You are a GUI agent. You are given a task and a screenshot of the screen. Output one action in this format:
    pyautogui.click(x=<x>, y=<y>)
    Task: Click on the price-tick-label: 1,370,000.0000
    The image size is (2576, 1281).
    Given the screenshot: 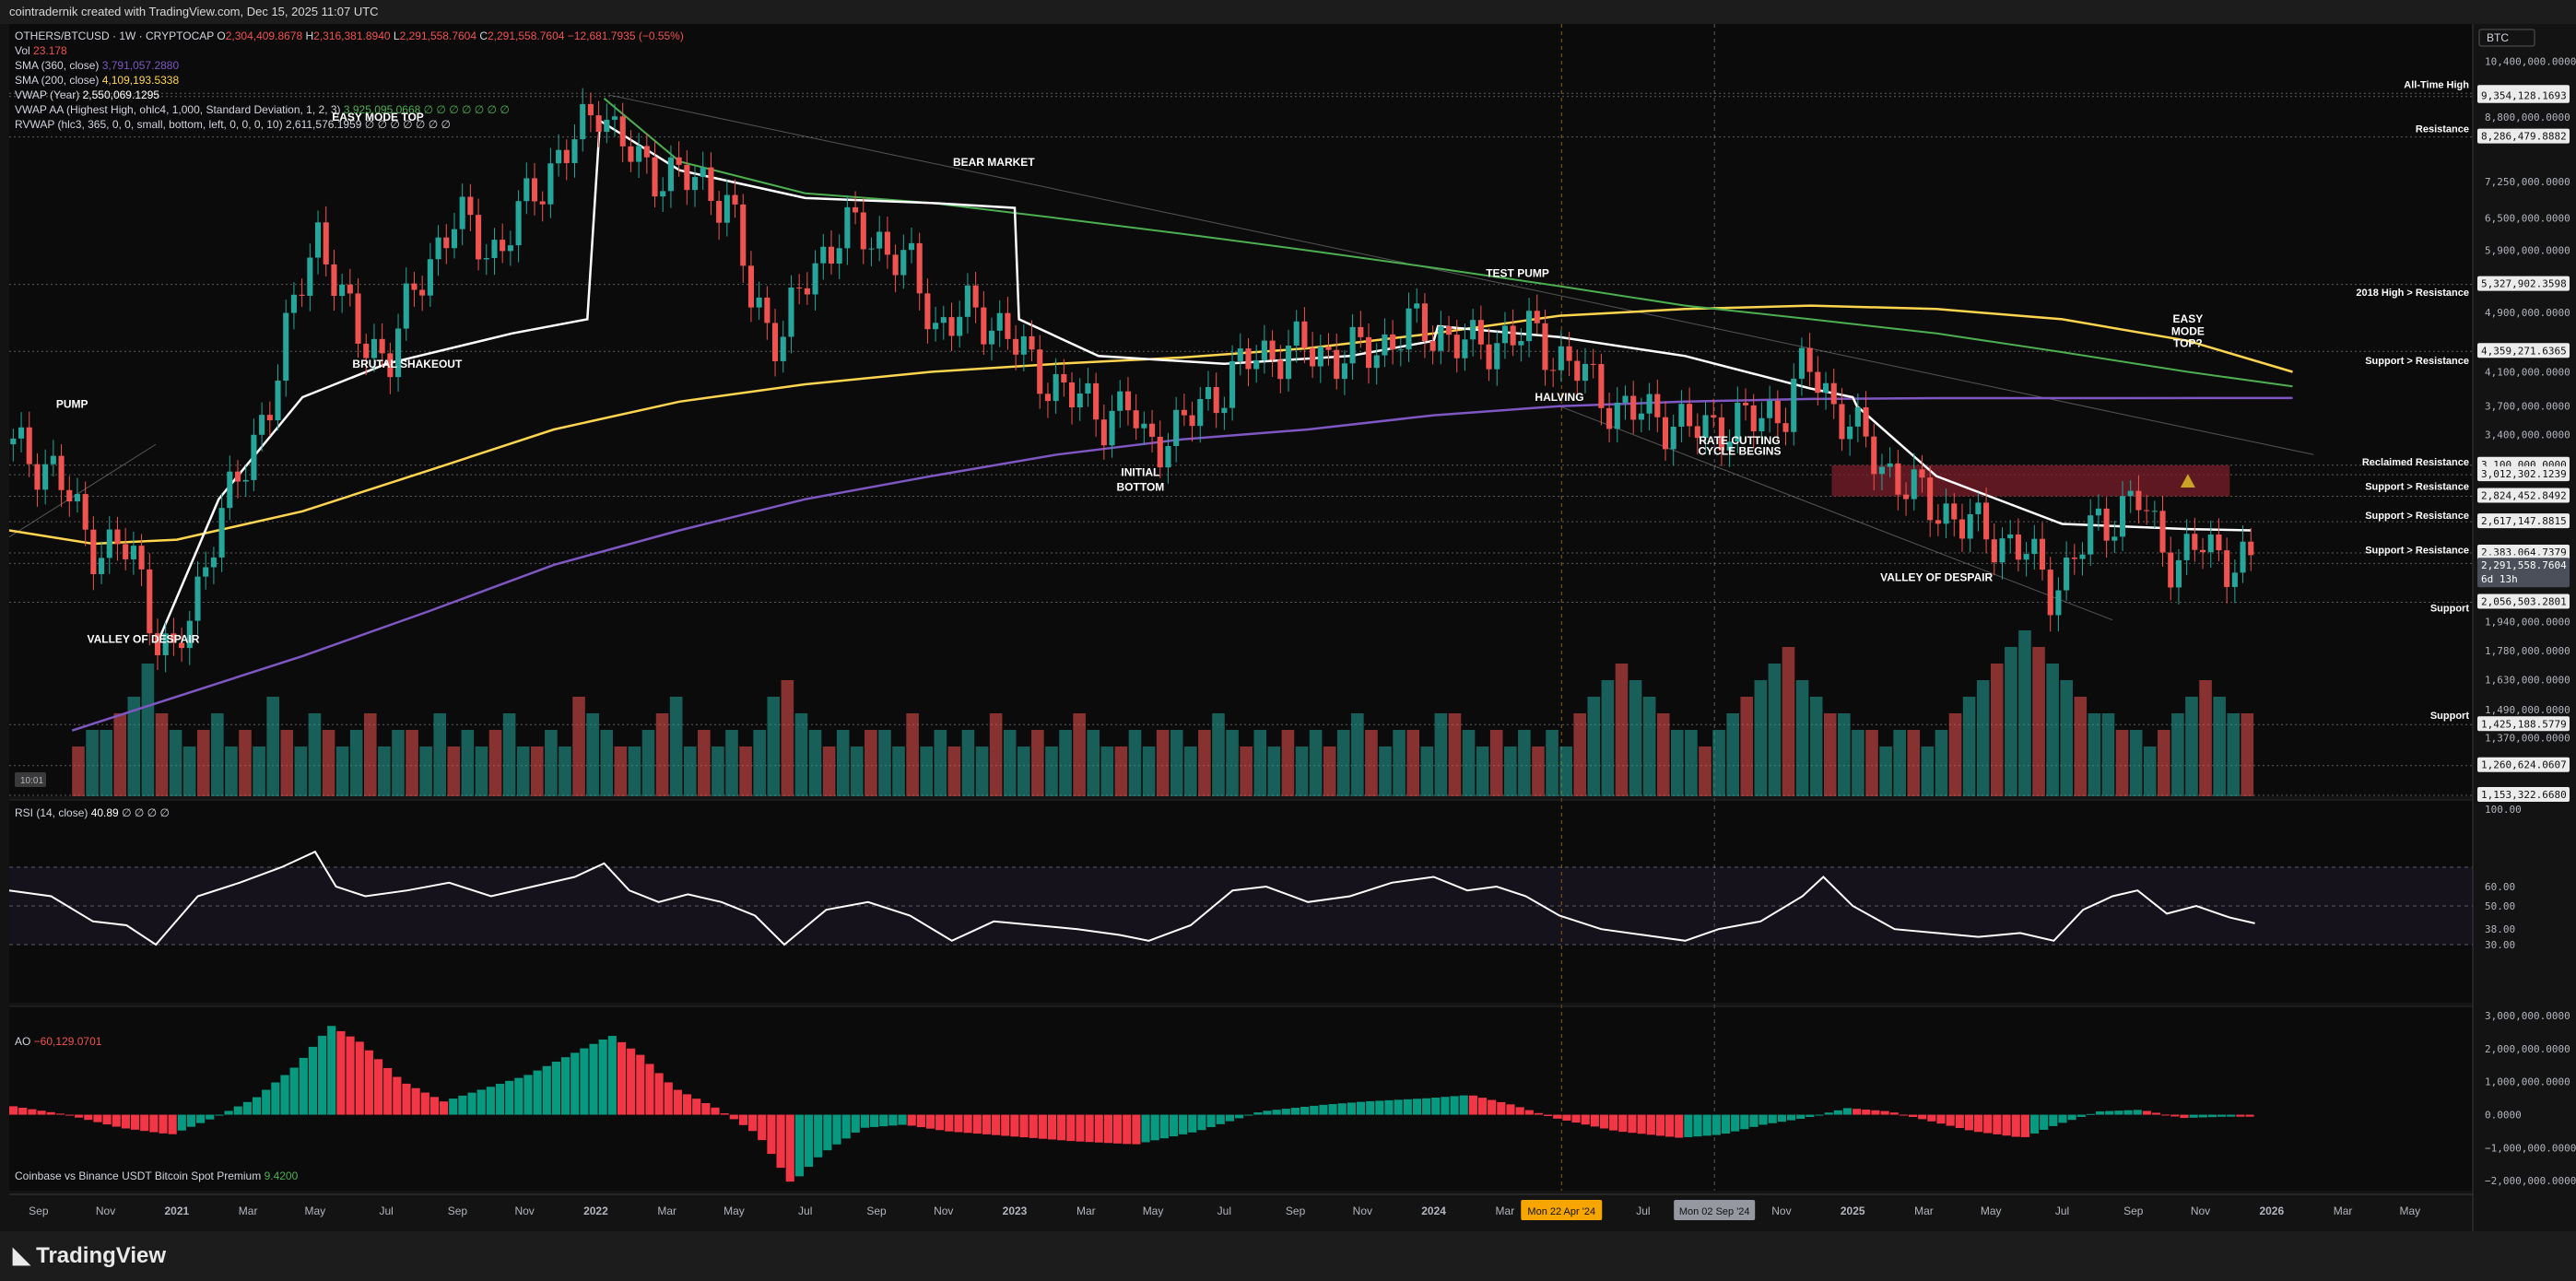 What is the action you would take?
    pyautogui.click(x=2527, y=739)
    